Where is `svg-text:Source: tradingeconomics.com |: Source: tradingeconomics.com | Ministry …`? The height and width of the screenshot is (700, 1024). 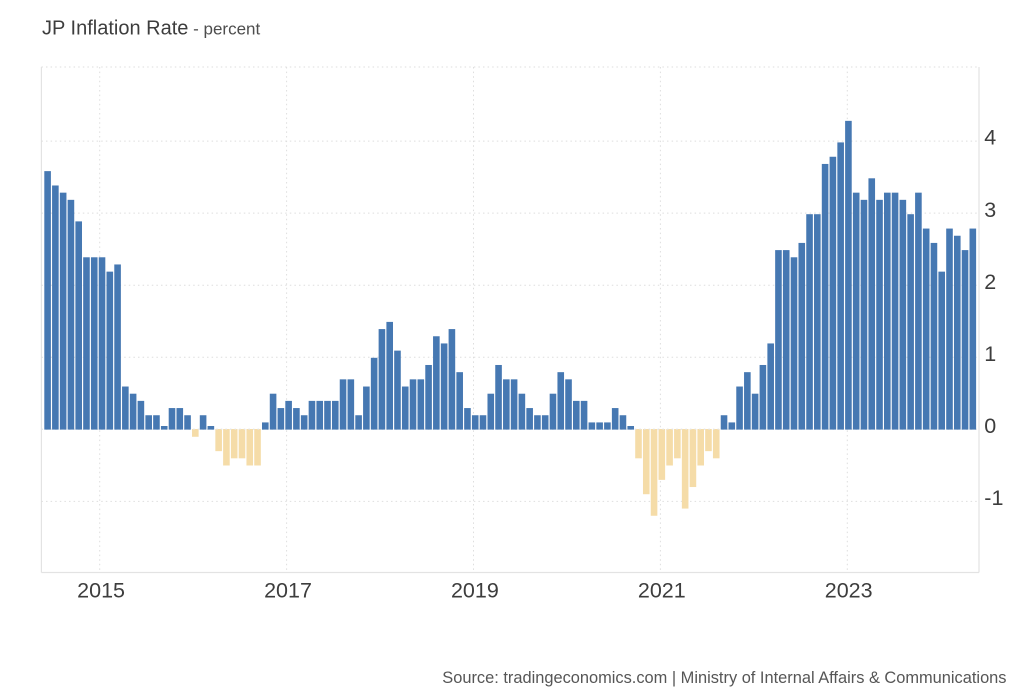 svg-text:Source: tradingeconomics.com |: Source: tradingeconomics.com | Ministry … is located at coordinates (724, 678).